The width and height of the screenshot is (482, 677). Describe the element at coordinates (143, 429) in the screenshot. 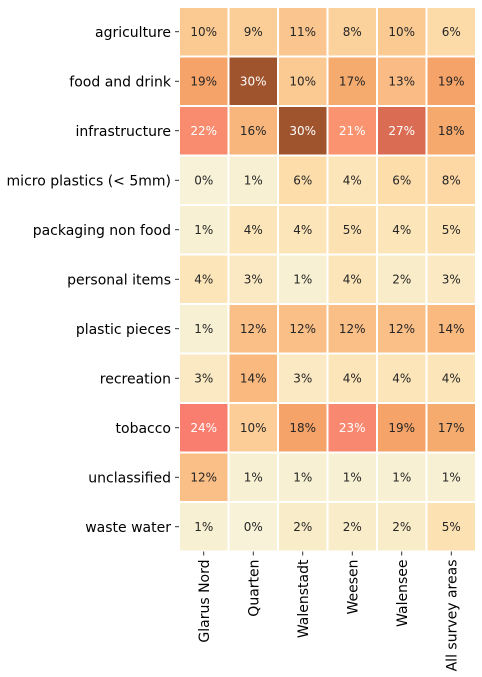

I see `row-label-tobacco: tobacco` at that location.